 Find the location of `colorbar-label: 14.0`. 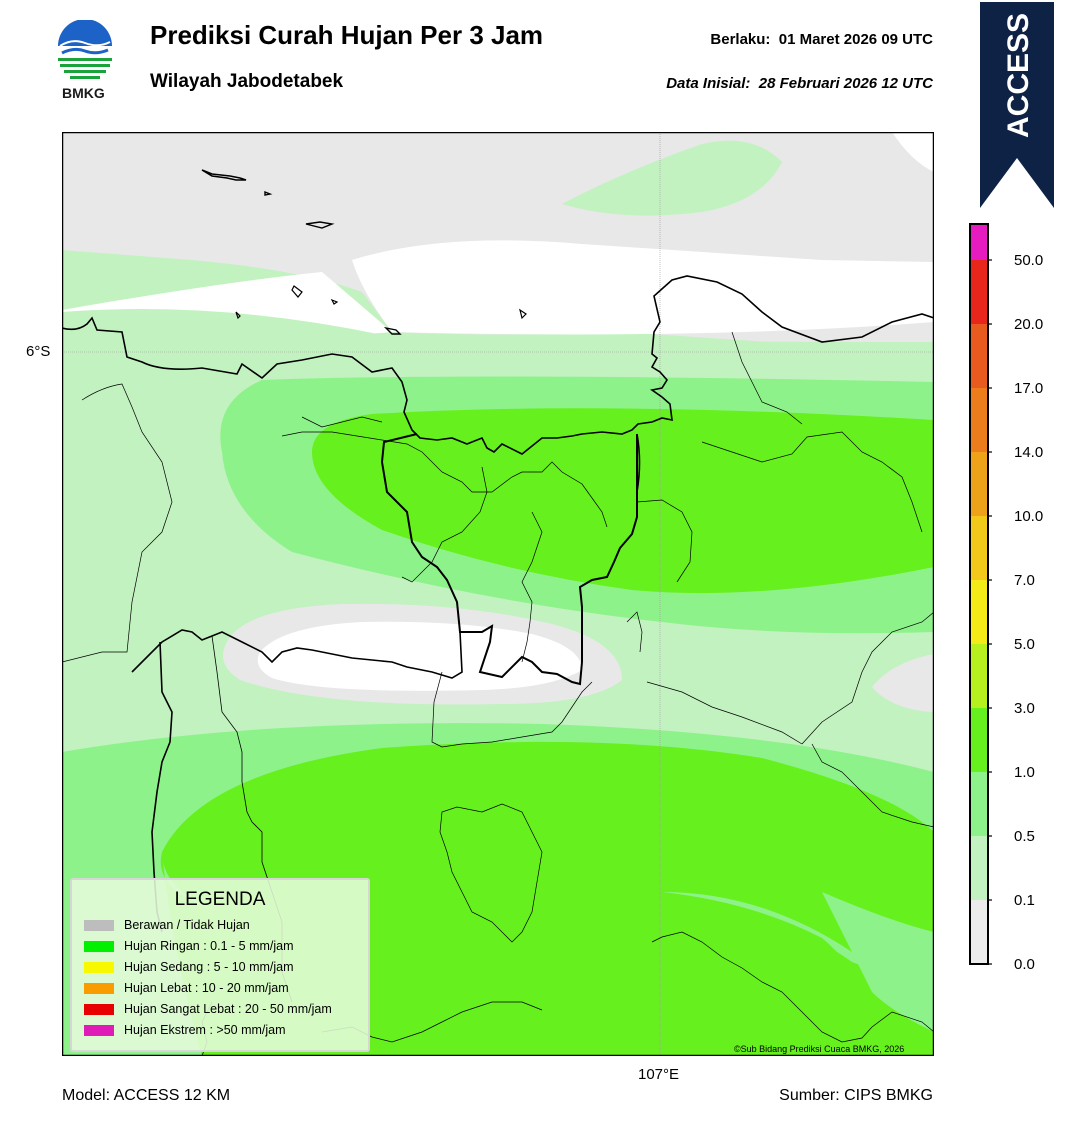

colorbar-label: 14.0 is located at coordinates (1029, 452).